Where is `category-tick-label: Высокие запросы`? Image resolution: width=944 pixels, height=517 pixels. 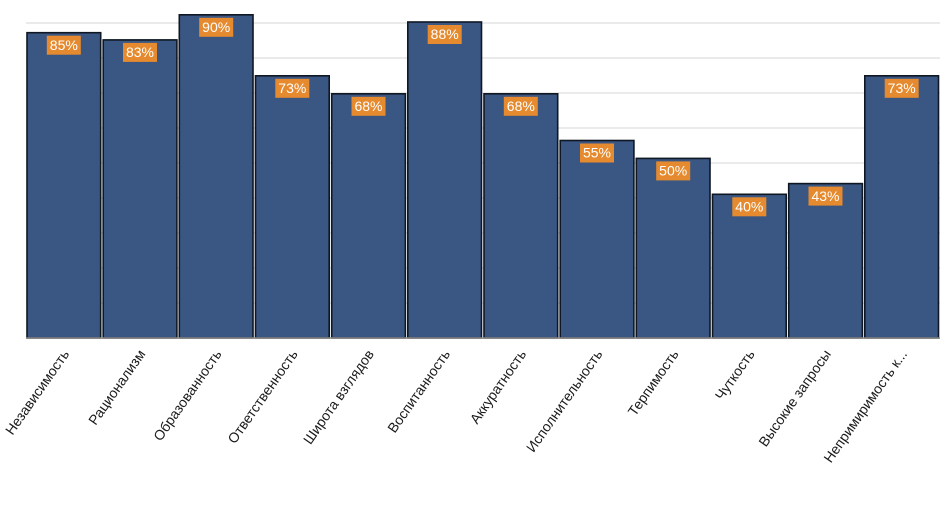 category-tick-label: Высокие запросы is located at coordinates (794, 398).